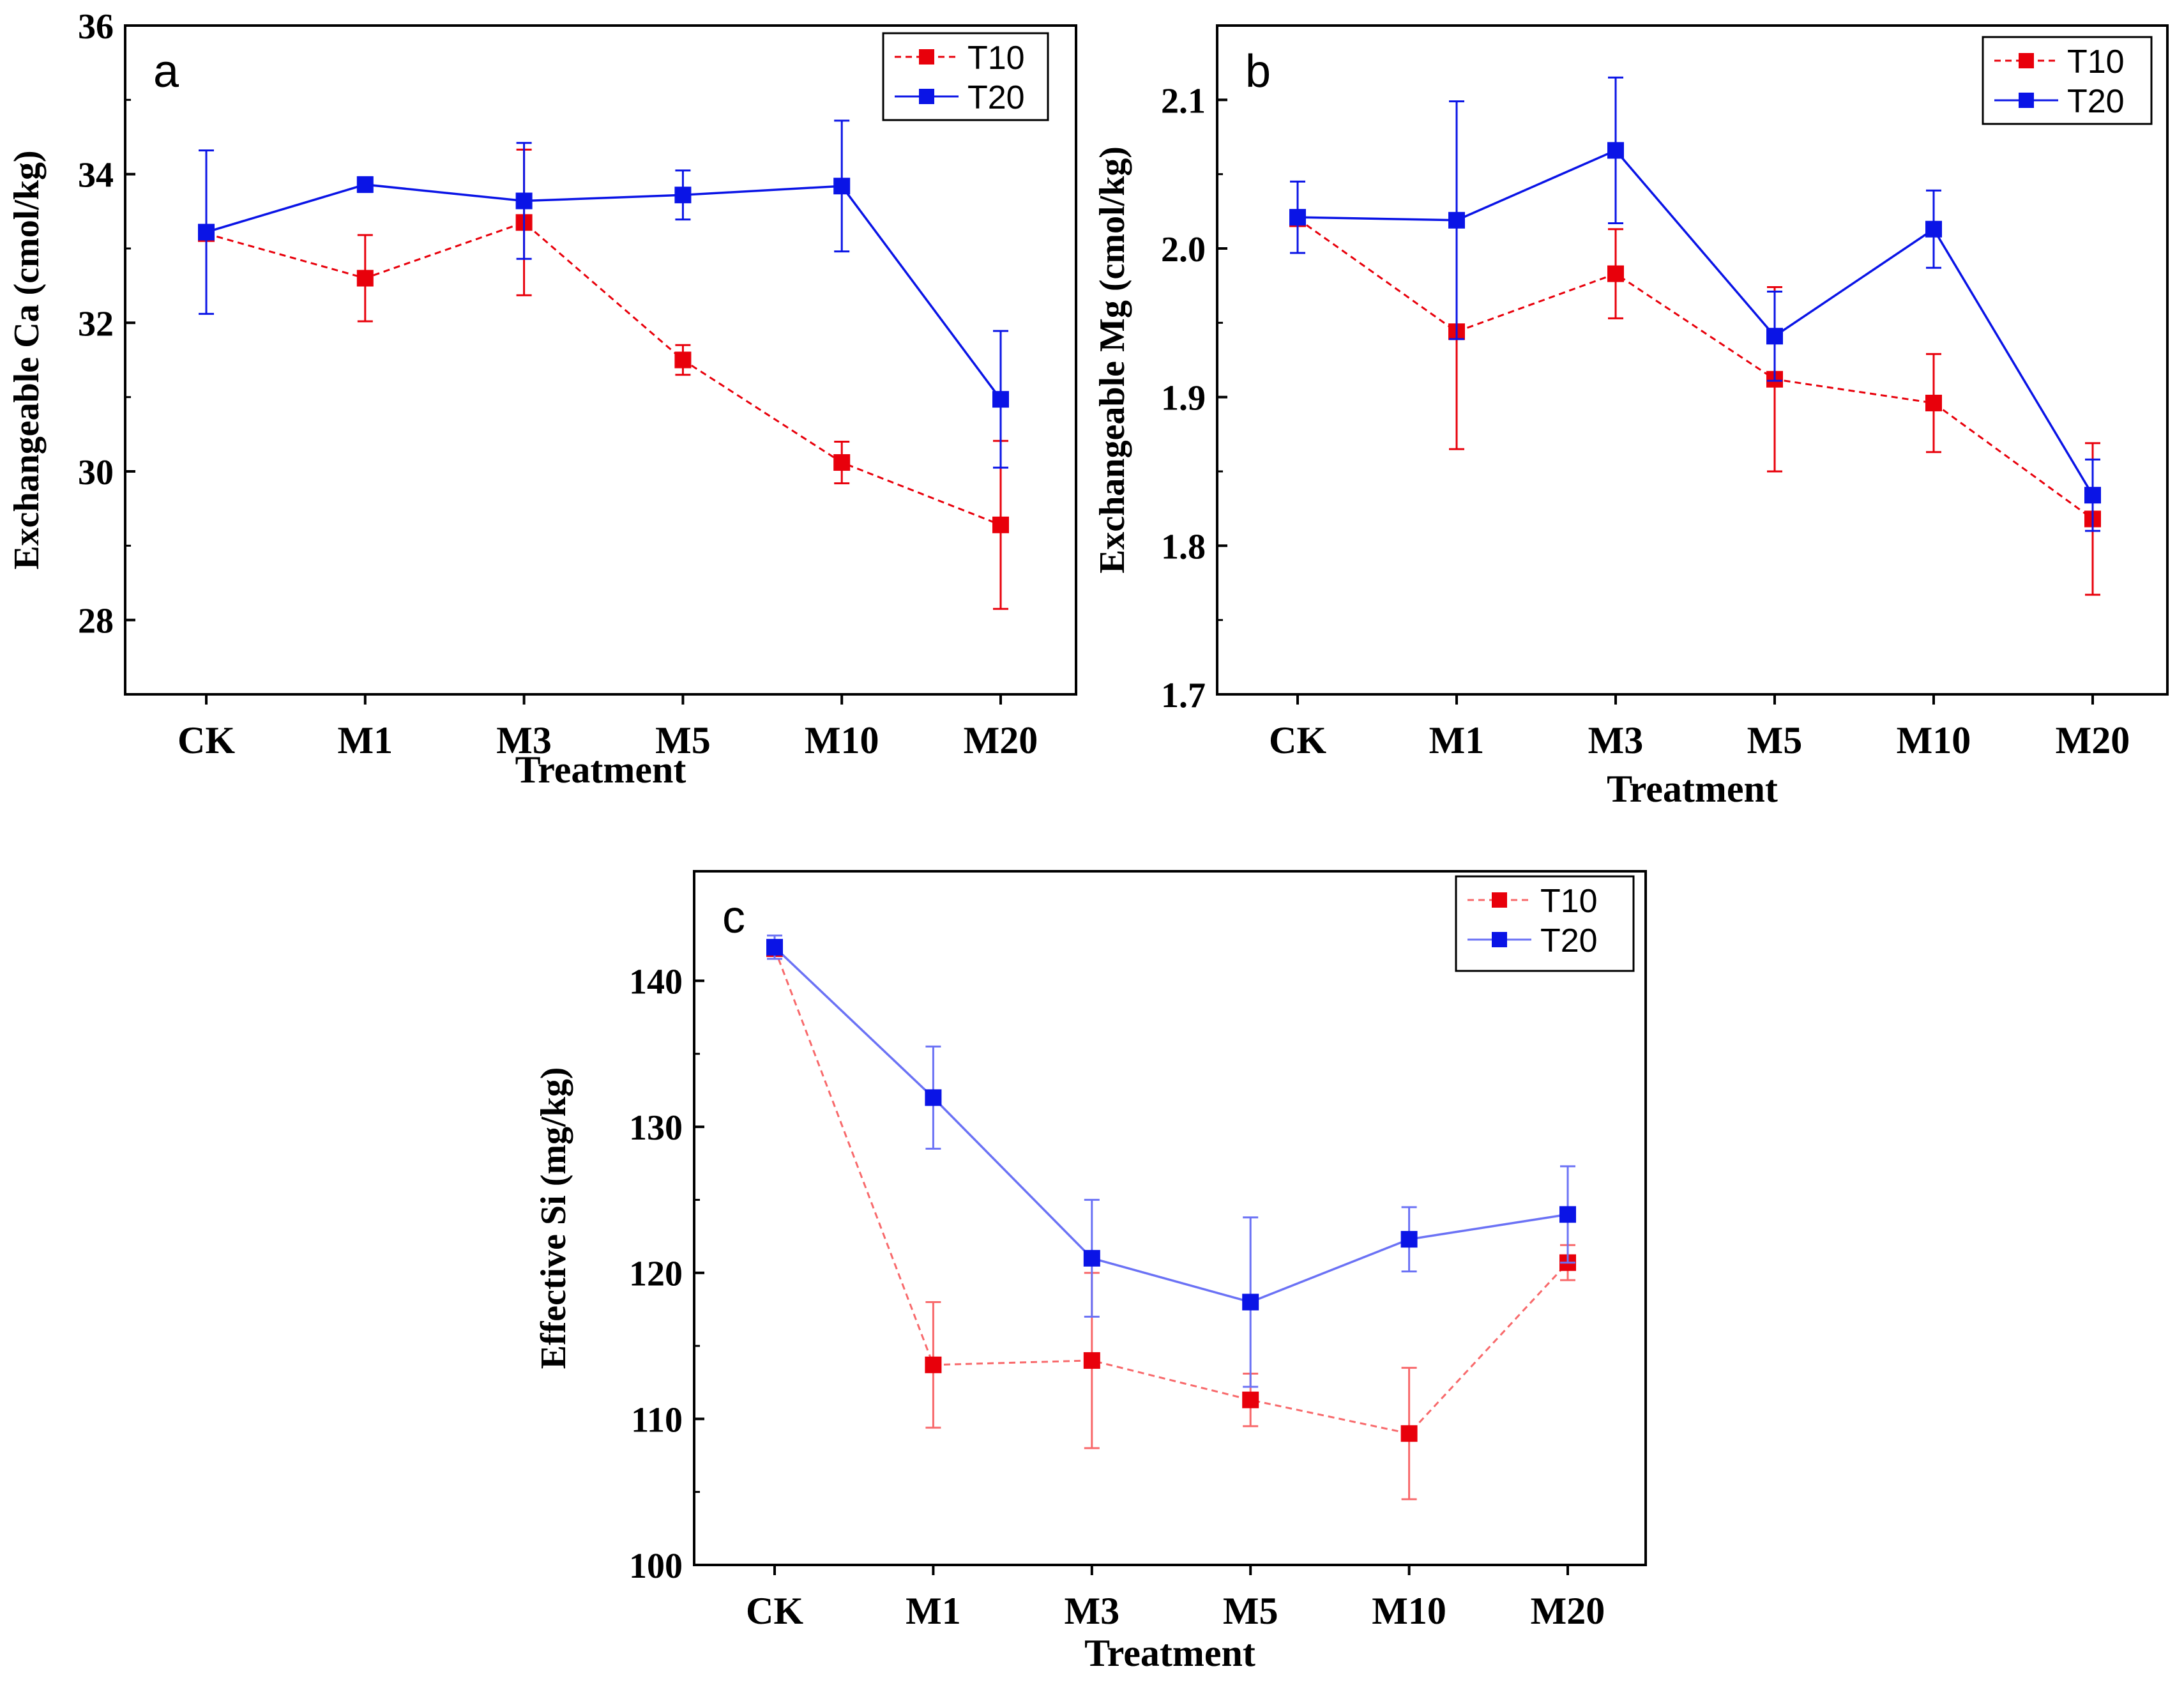 The width and height of the screenshot is (2184, 1701). What do you see at coordinates (1112, 360) in the screenshot?
I see `y-axis-label: Exchangeable Mg (cmol/kg)` at bounding box center [1112, 360].